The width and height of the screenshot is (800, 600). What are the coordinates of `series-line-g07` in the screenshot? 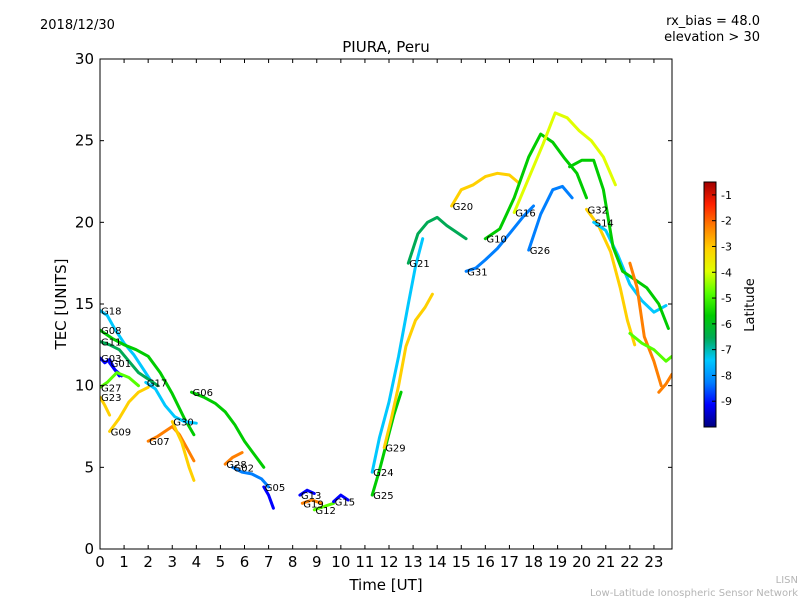 It's located at (171, 444).